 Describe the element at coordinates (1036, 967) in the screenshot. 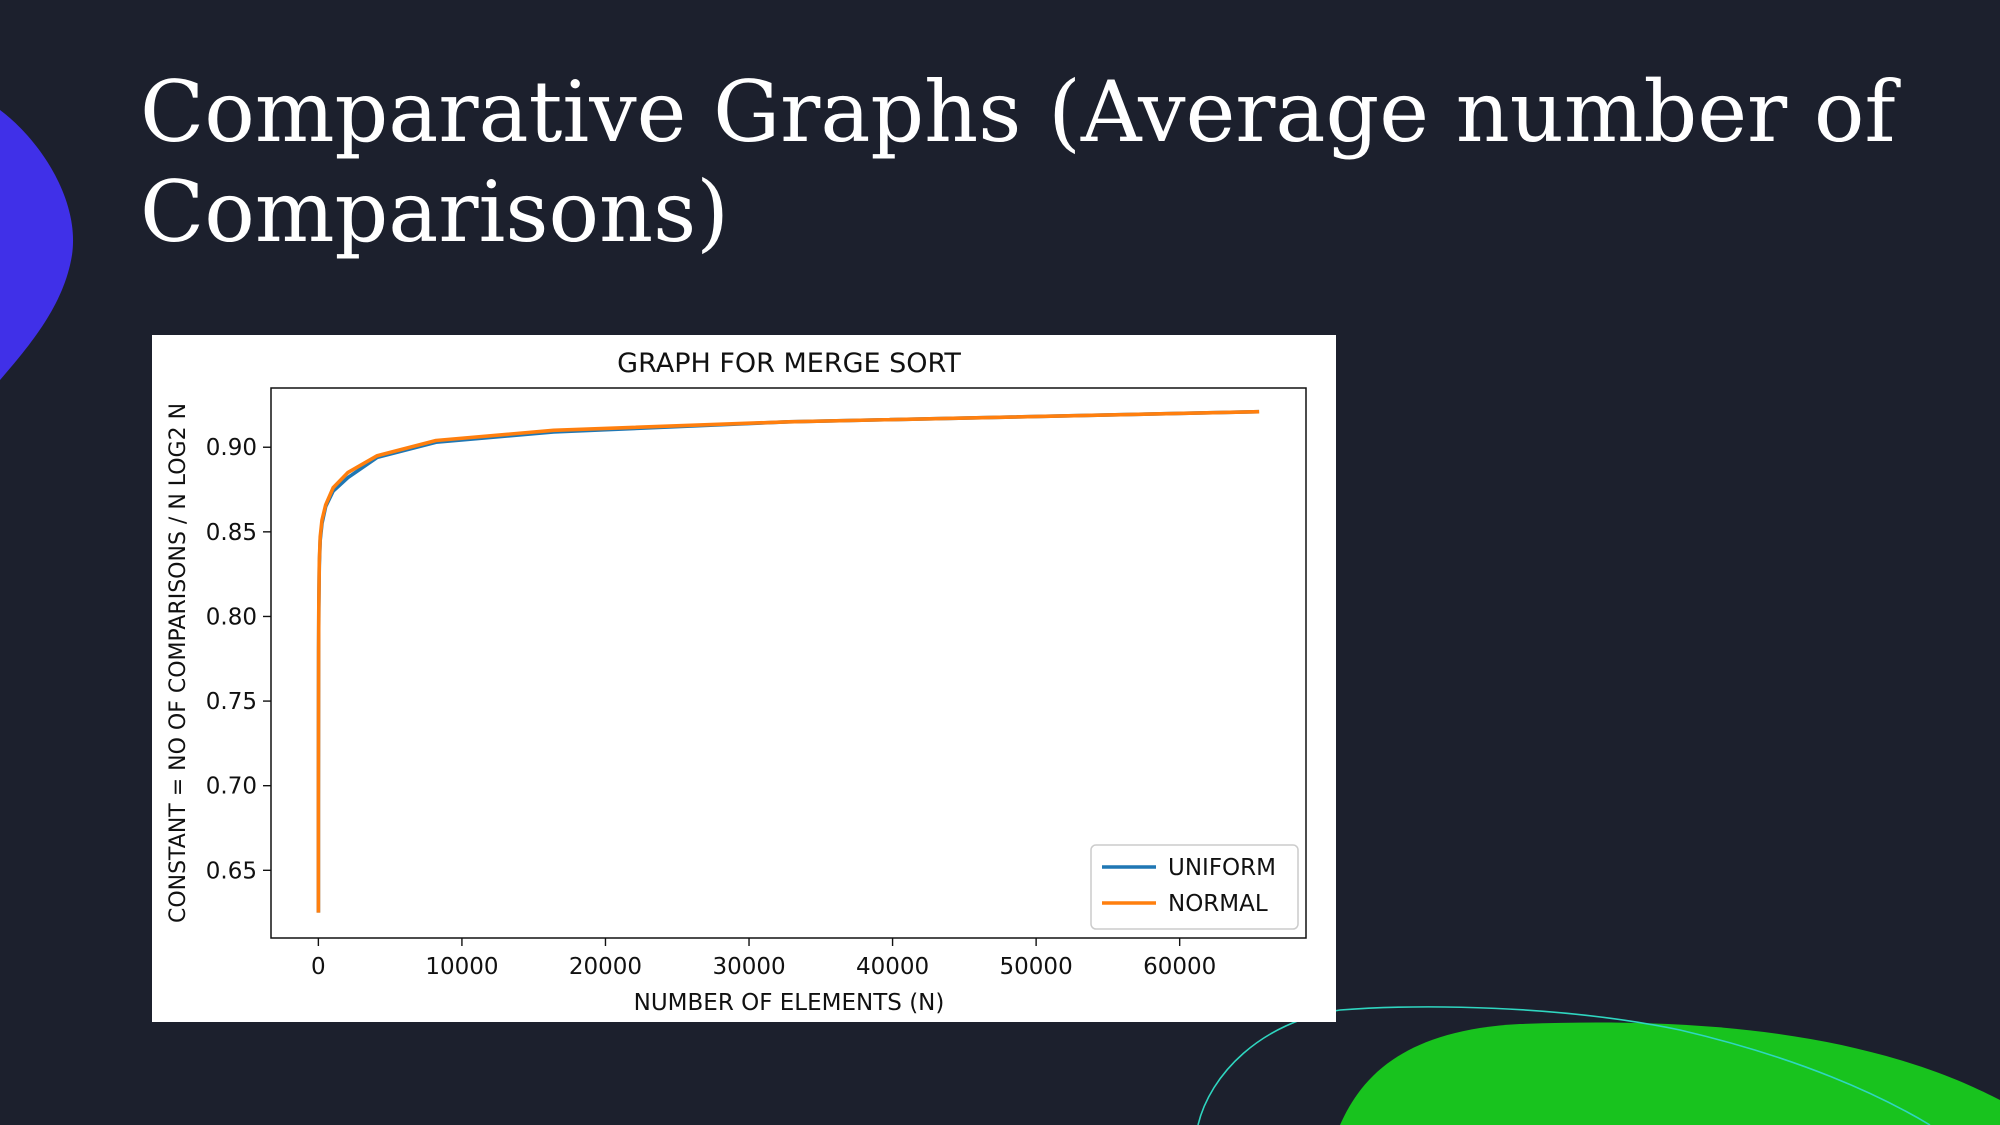

I see `x-tick-label: 50000` at that location.